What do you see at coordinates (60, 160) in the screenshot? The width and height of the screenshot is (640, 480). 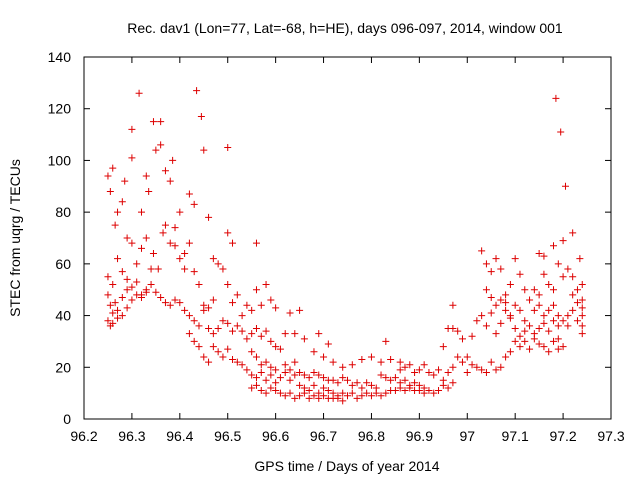 I see `y-tick-label: 100` at bounding box center [60, 160].